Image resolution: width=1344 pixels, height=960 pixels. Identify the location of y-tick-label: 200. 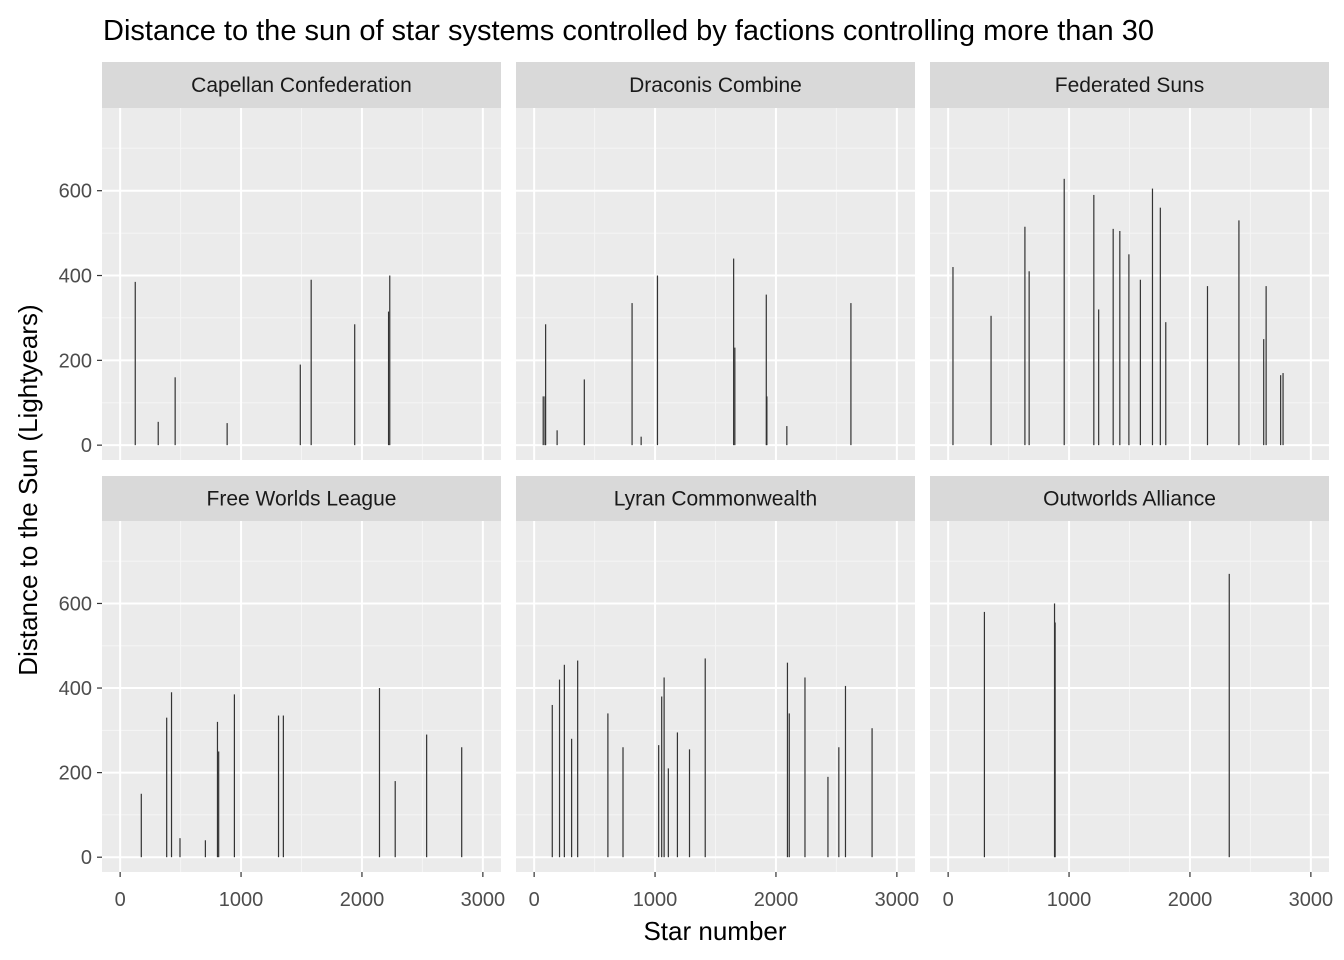
(75, 361).